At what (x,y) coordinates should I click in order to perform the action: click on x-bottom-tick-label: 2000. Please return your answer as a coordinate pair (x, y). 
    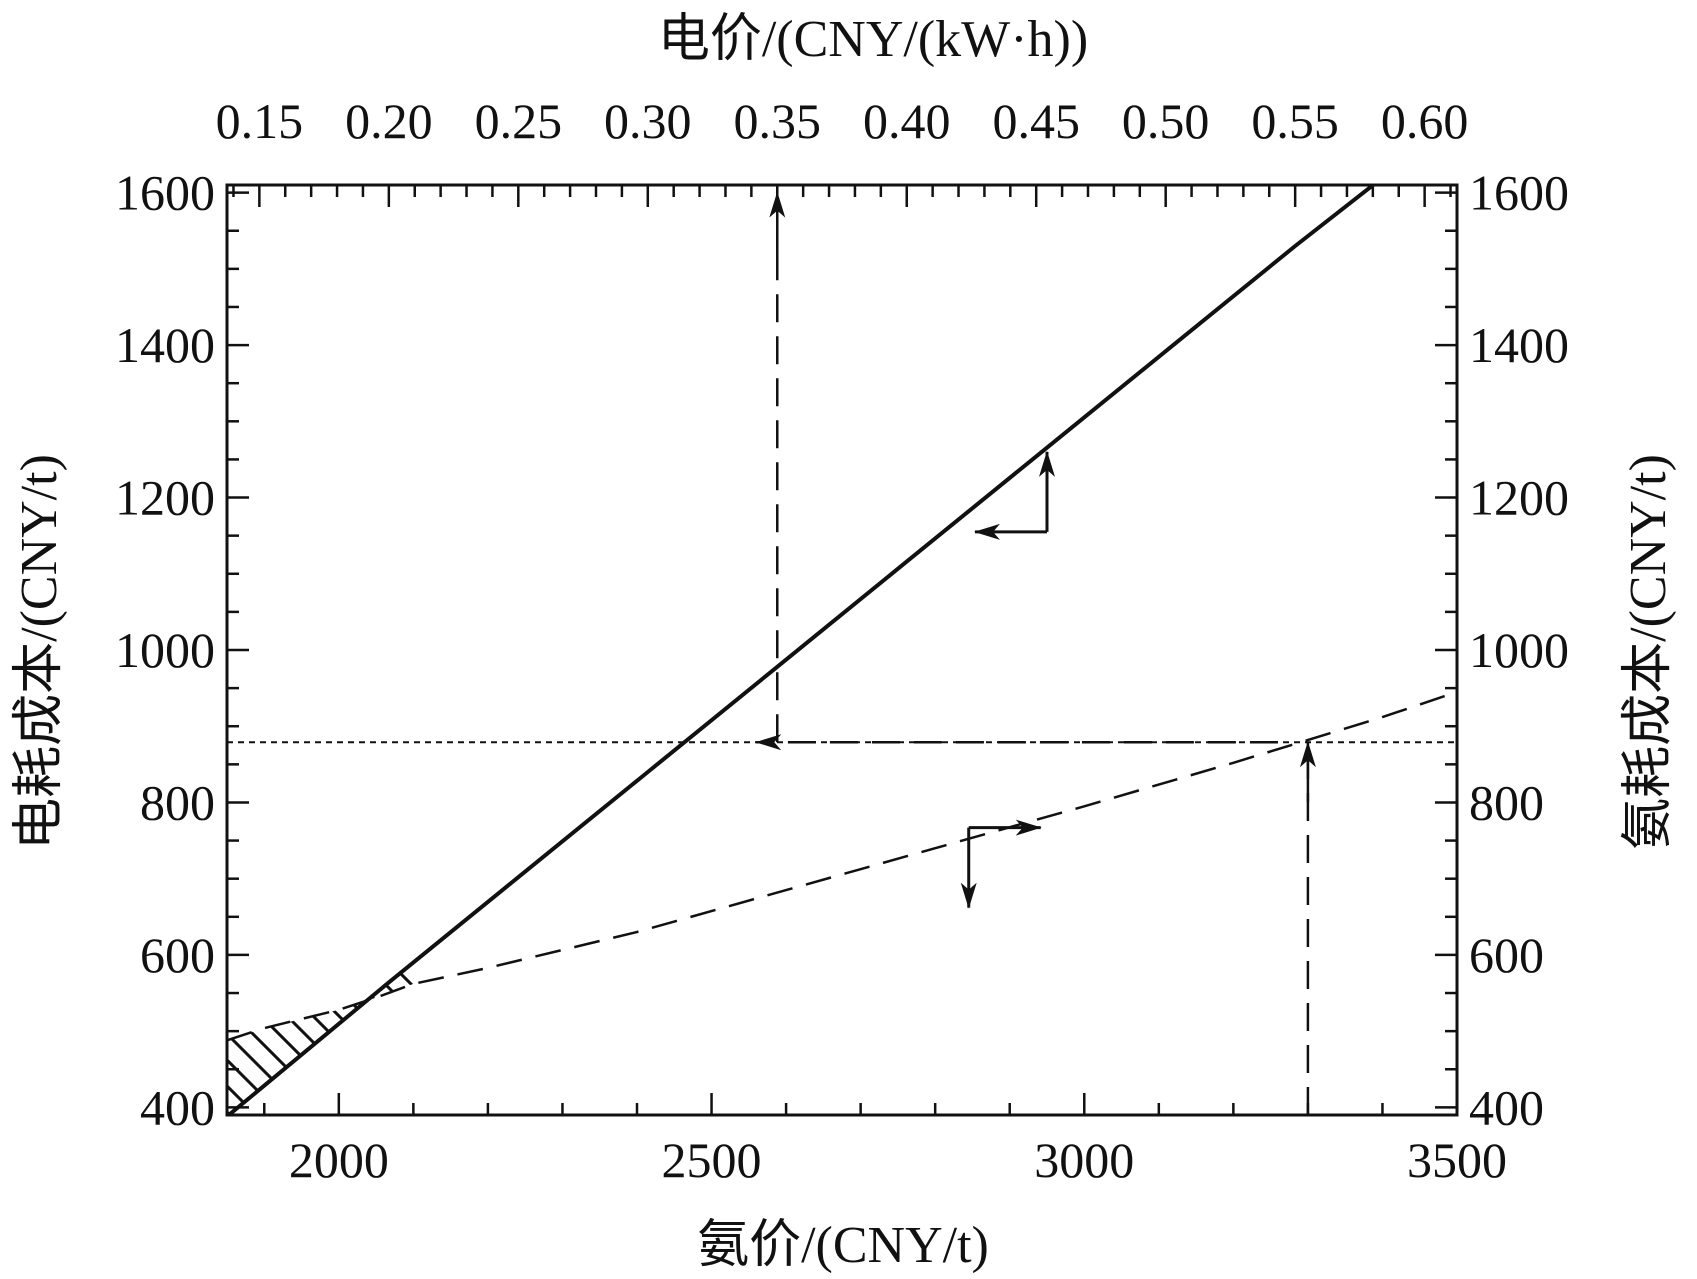
    Looking at the image, I should click on (339, 1160).